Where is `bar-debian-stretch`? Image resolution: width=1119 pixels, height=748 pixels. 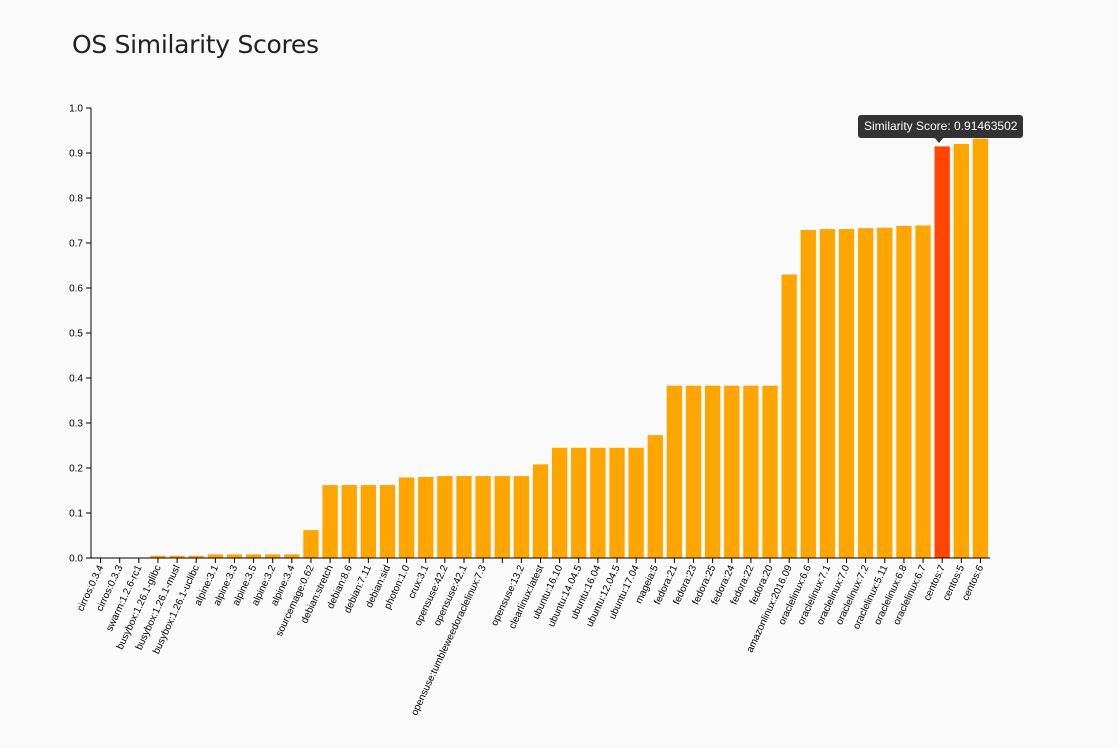
bar-debian-stretch is located at coordinates (330, 521).